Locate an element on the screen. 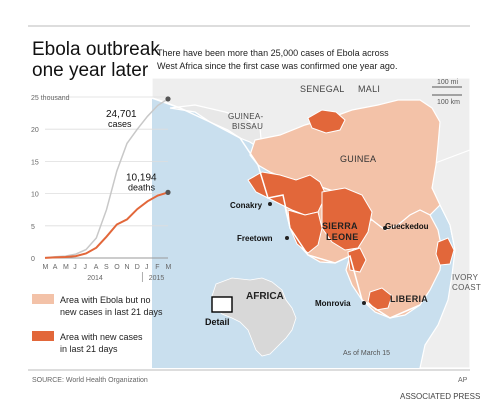 The width and height of the screenshot is (500, 405). x-tick-label: D is located at coordinates (137, 267).